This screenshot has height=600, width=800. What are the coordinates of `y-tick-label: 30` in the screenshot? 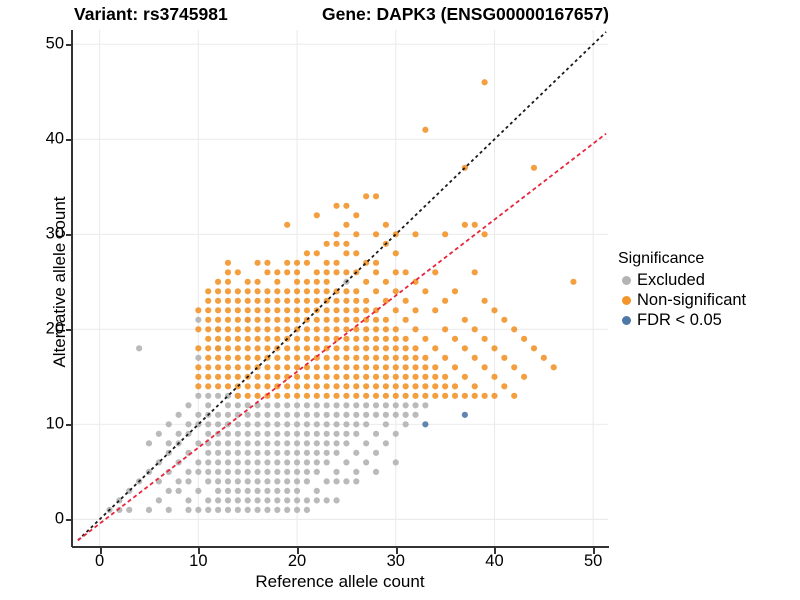 It's located at (54, 233).